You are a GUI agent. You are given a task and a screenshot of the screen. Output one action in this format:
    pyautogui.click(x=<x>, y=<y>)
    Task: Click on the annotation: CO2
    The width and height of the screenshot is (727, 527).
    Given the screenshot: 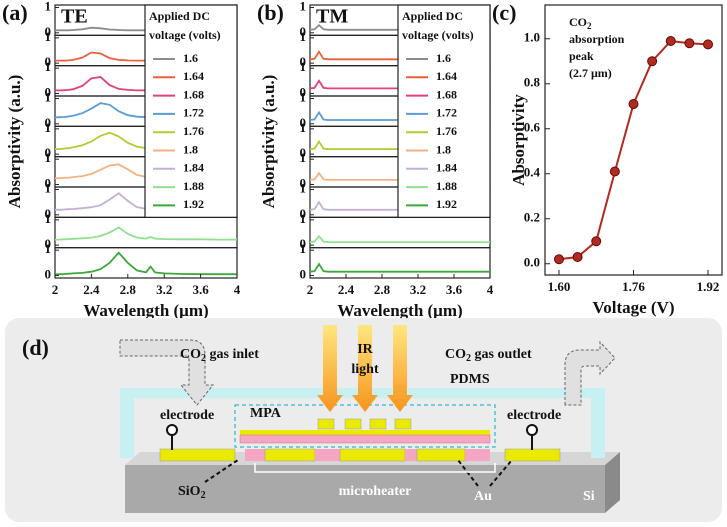 What is the action you would take?
    pyautogui.click(x=580, y=23)
    